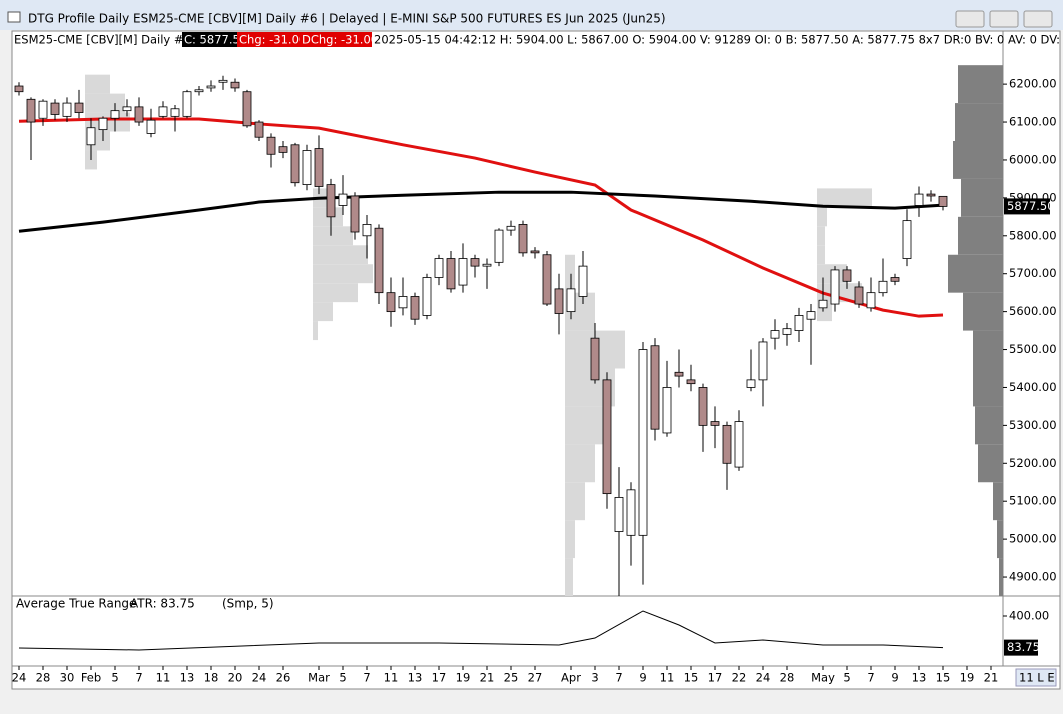 Image resolution: width=1063 pixels, height=714 pixels. Describe the element at coordinates (531, 15) in the screenshot. I see `title-bar` at that location.